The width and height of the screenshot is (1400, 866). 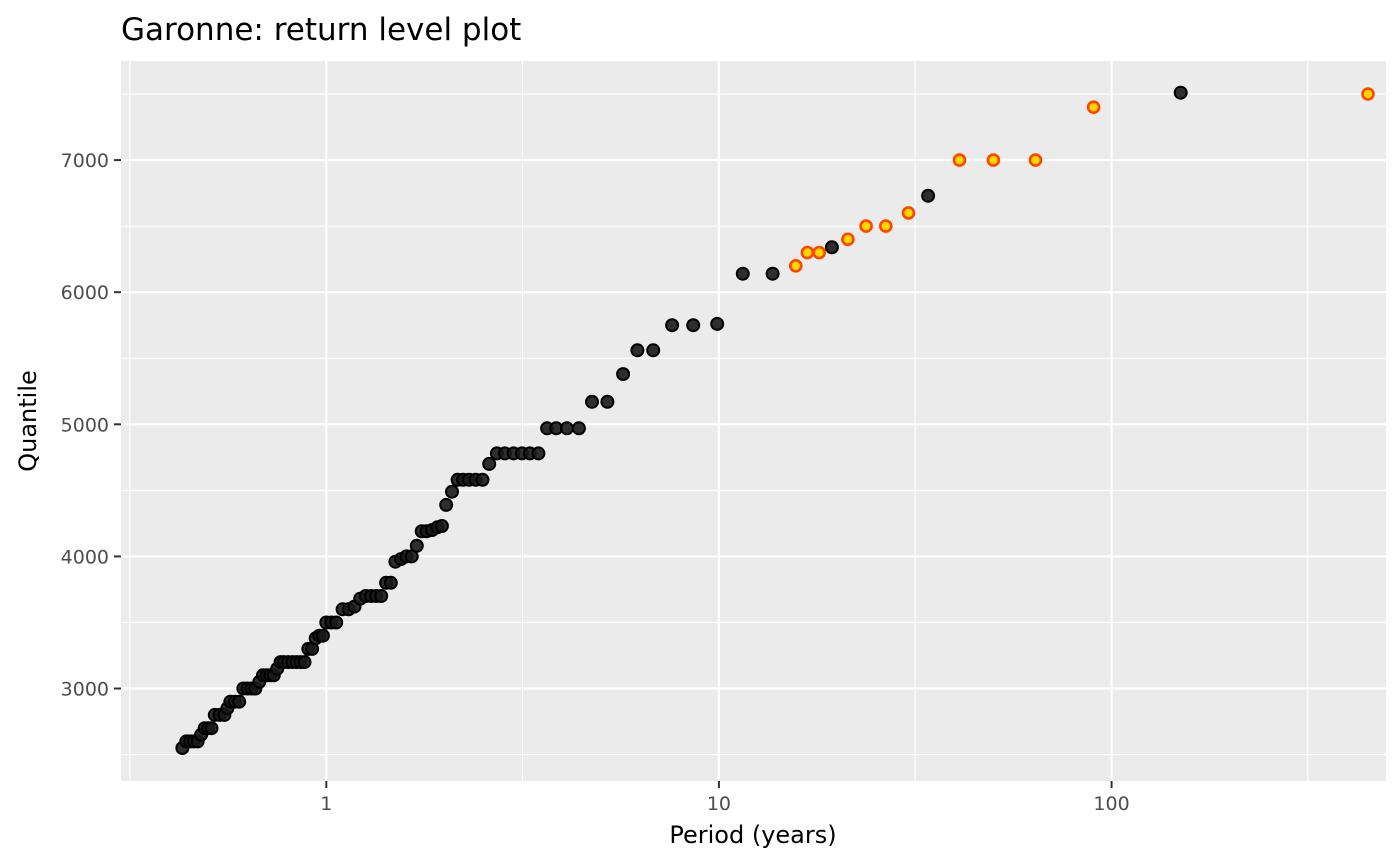 I want to click on x-axis-title: Period (years), so click(x=752, y=835).